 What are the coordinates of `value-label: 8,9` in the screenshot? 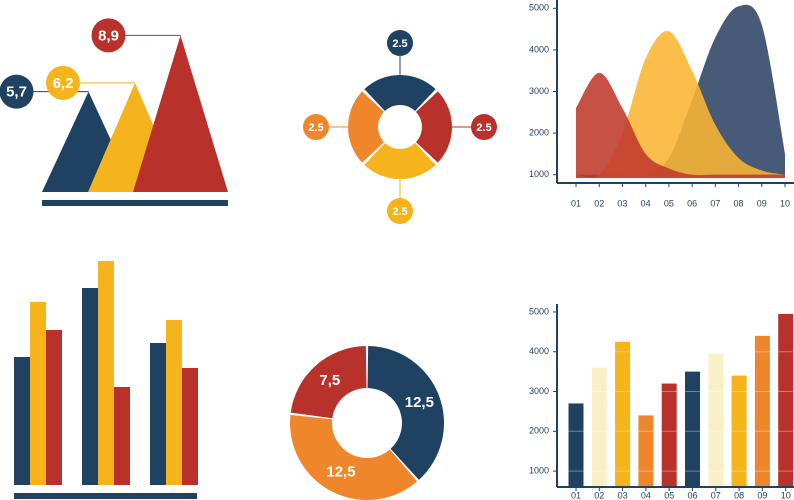 It's located at (108, 35).